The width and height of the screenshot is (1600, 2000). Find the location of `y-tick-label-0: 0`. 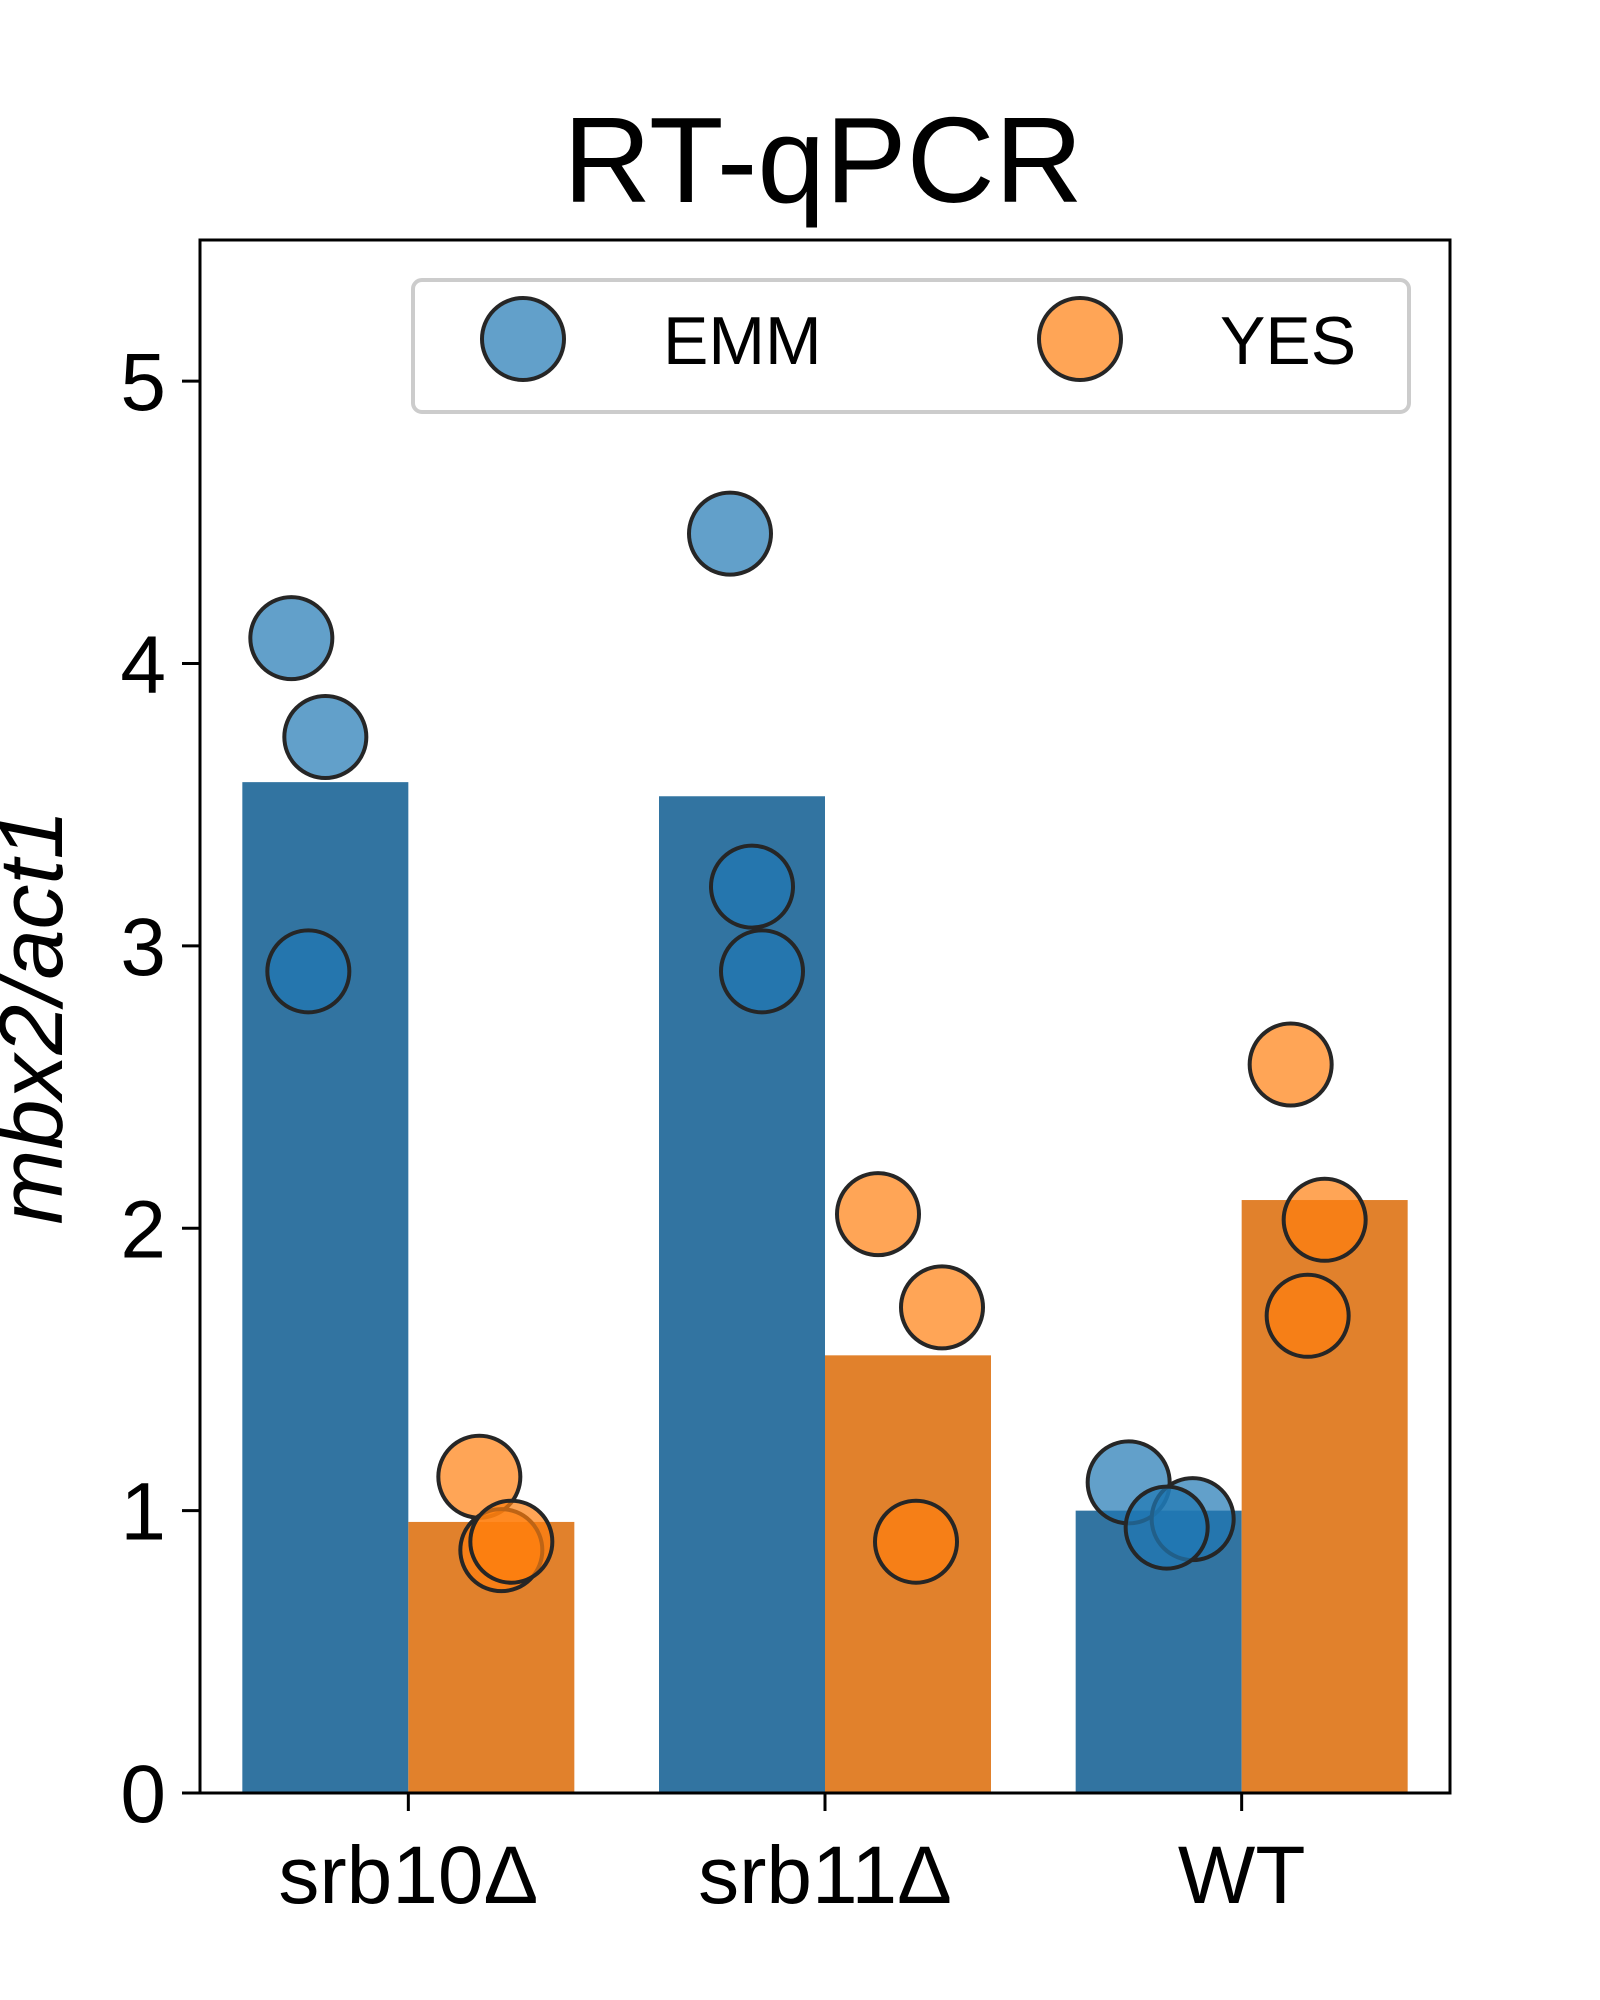

y-tick-label-0: 0 is located at coordinates (143, 1794).